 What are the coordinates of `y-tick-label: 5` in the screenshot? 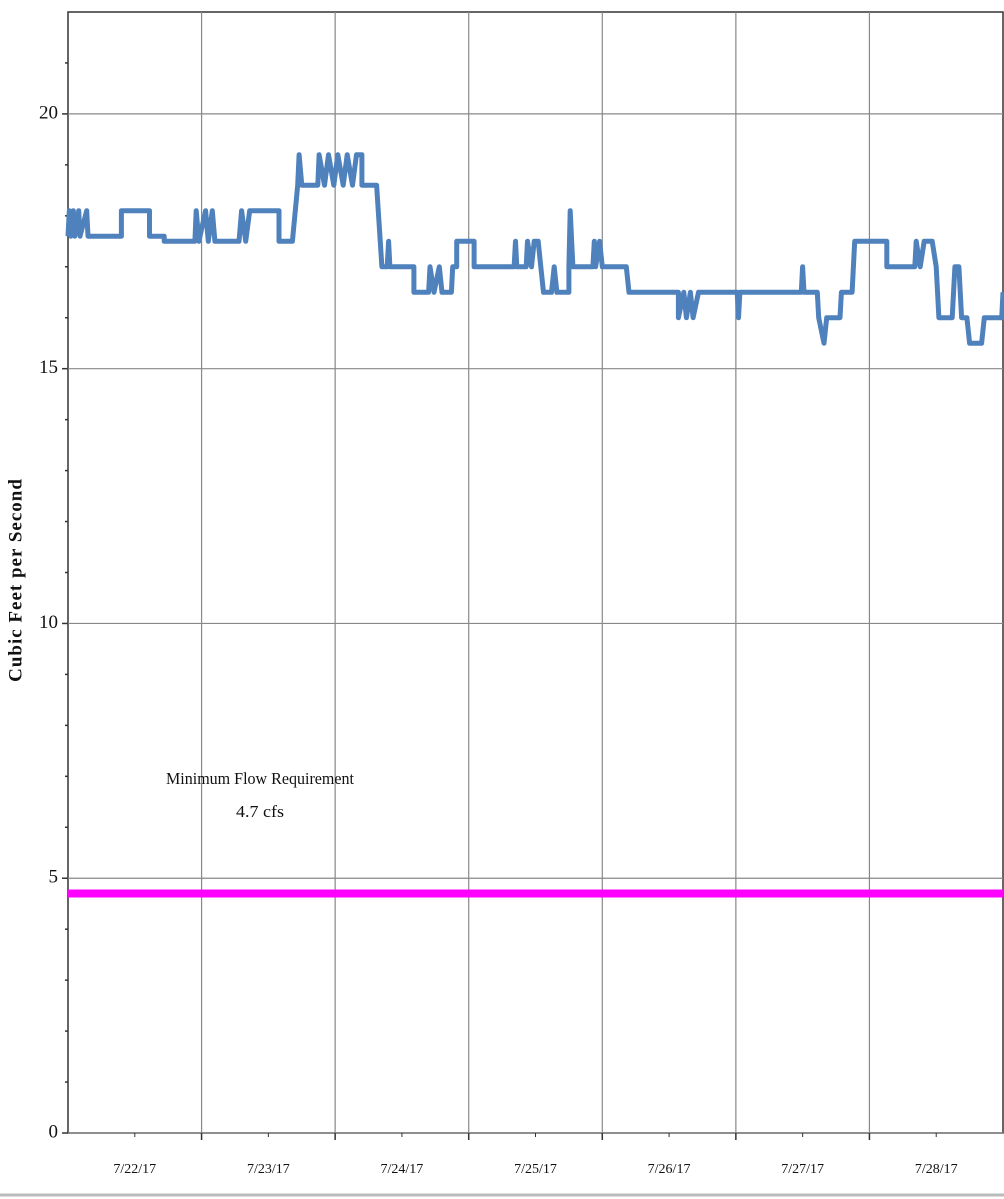 It's located at (54, 877).